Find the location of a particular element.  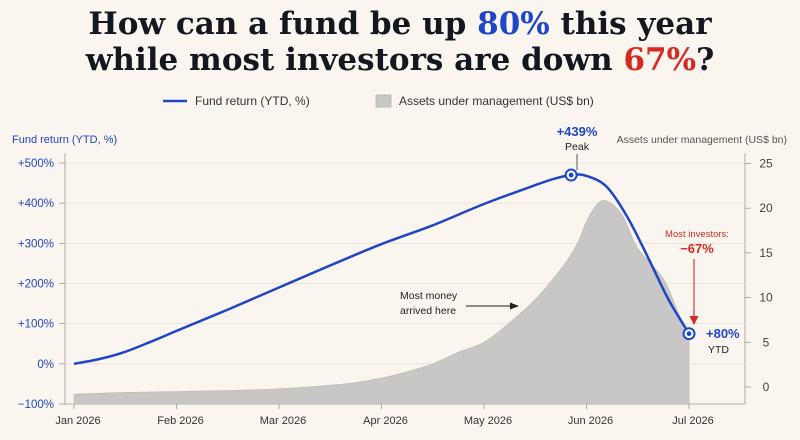

y-right-axis-title: Assets under management (US$ bn) is located at coordinates (702, 140).